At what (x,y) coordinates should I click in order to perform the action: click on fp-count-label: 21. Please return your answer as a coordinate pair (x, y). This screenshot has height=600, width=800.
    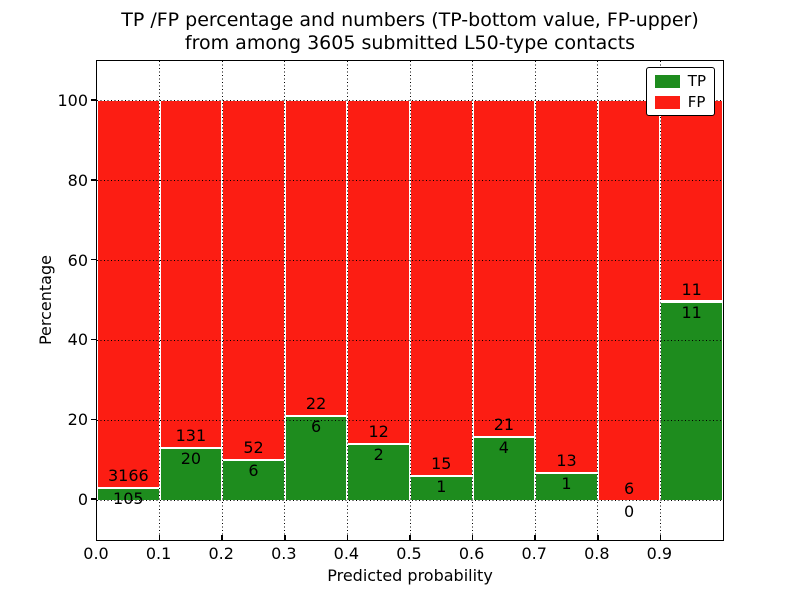
    Looking at the image, I should click on (504, 425).